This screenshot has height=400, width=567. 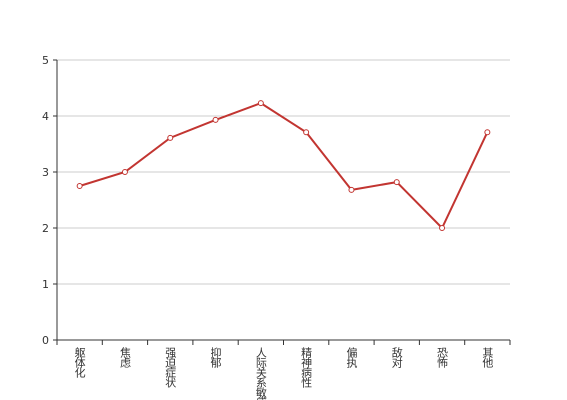 I want to click on x-tick-label: 人际关系敏感, so click(x=260, y=373).